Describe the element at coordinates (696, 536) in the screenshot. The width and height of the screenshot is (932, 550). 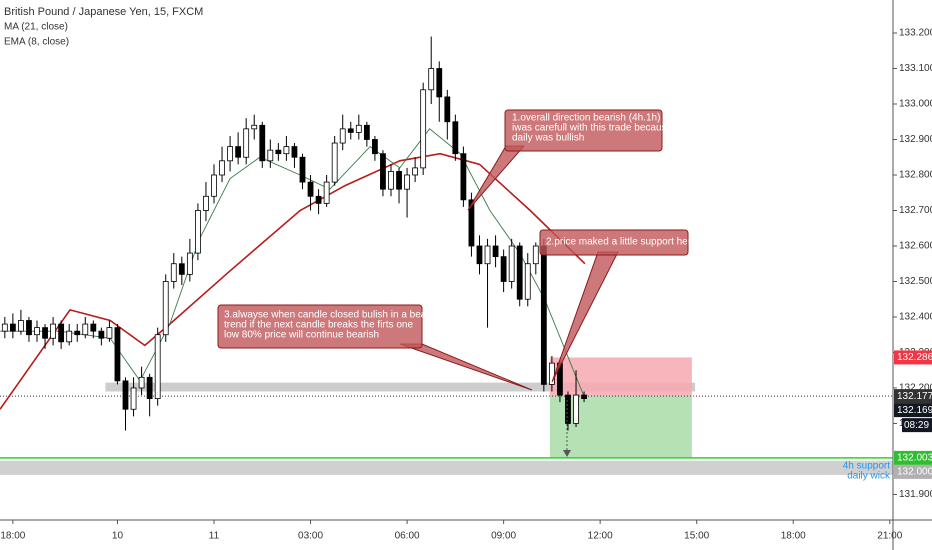
I see `x-tick-label: 15:00` at that location.